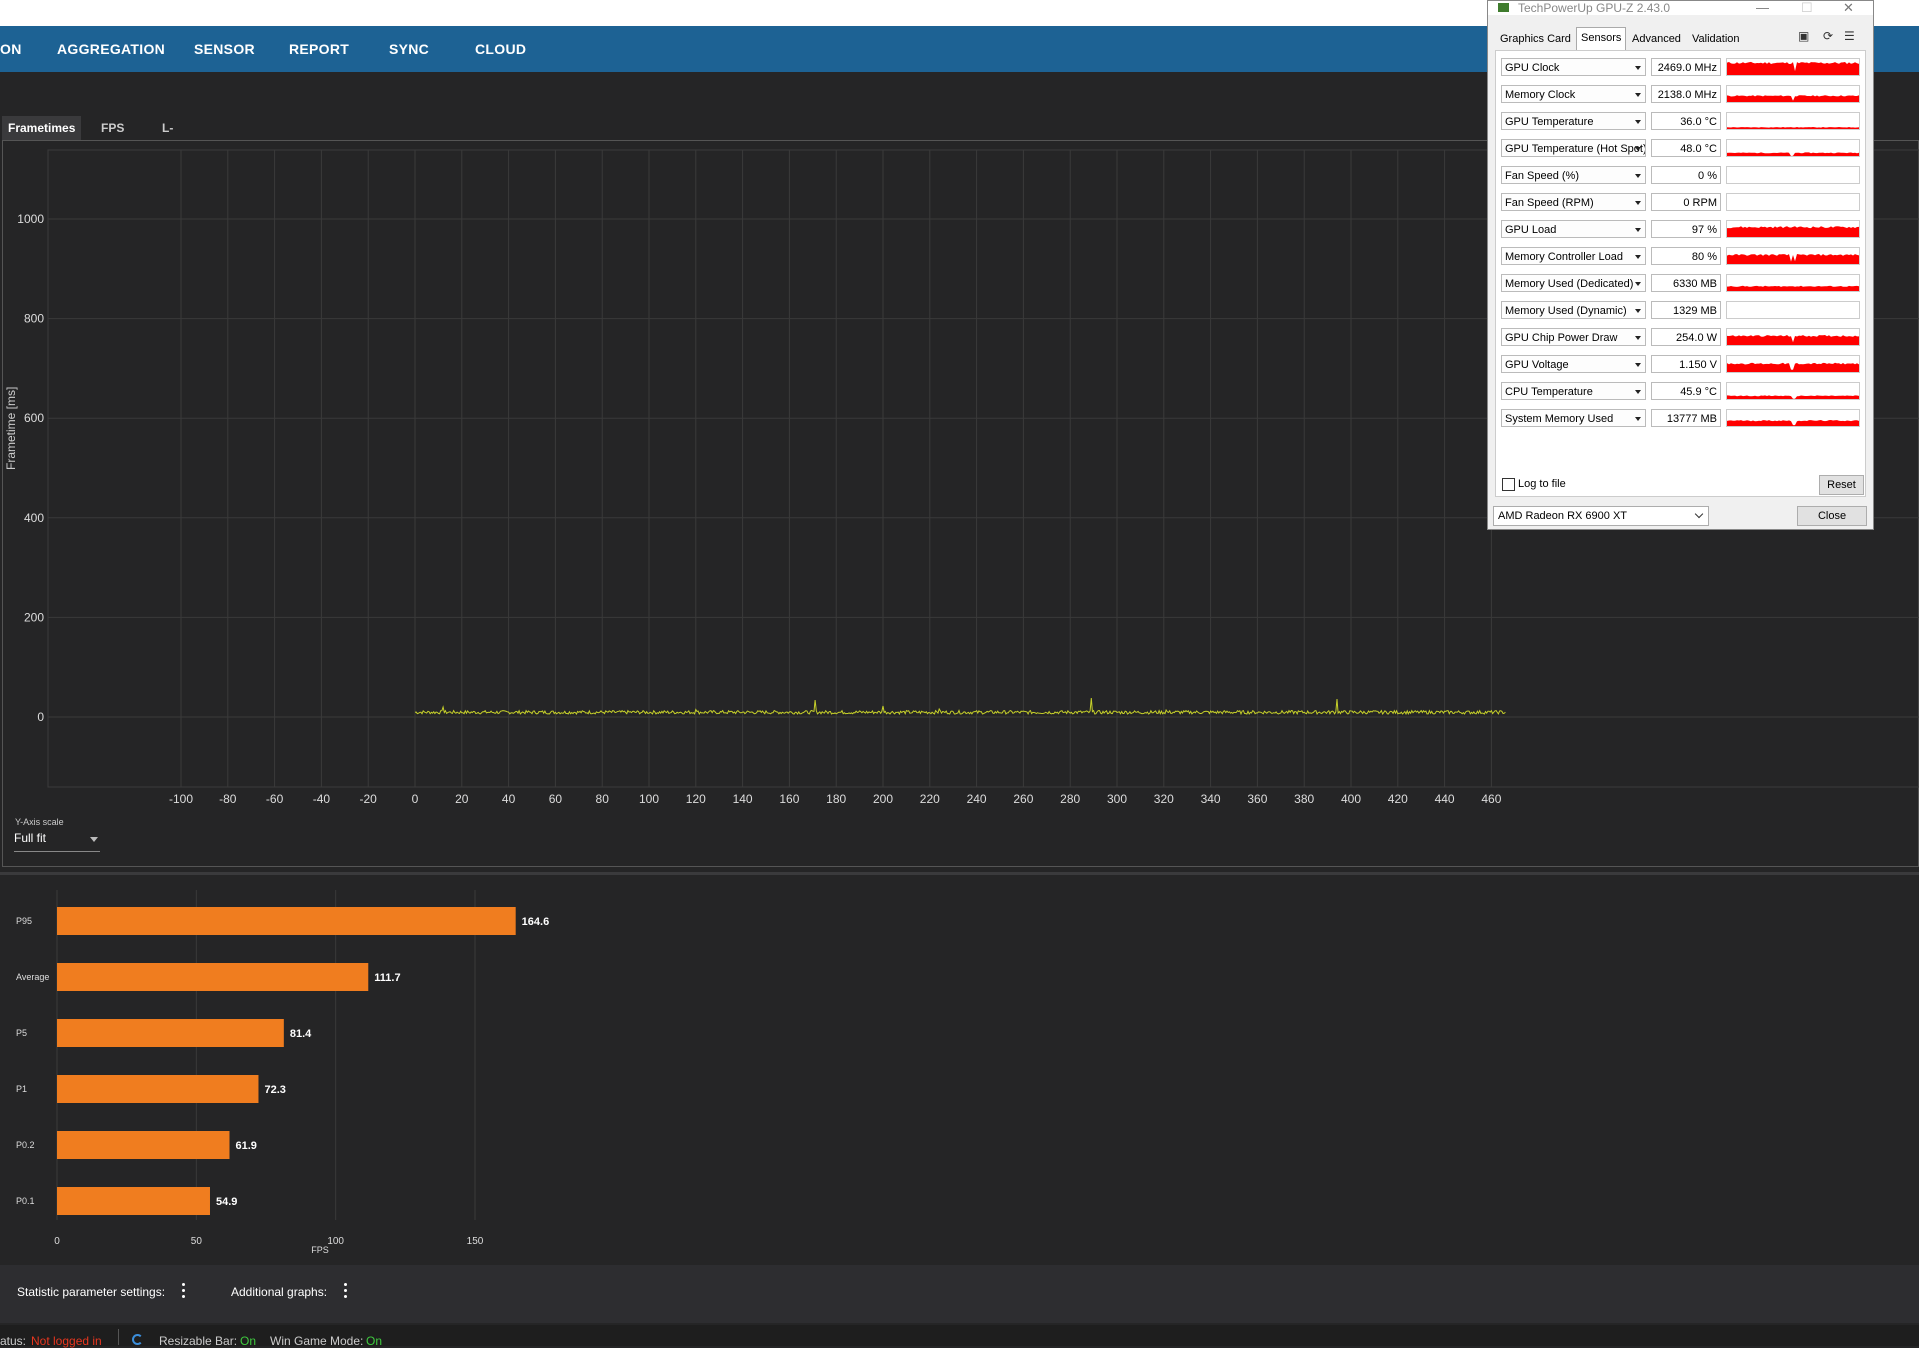 This screenshot has height=1348, width=1919. I want to click on sensor-row-gpu-clock: GPU Clock 2469.0 MHz, so click(1683, 68).